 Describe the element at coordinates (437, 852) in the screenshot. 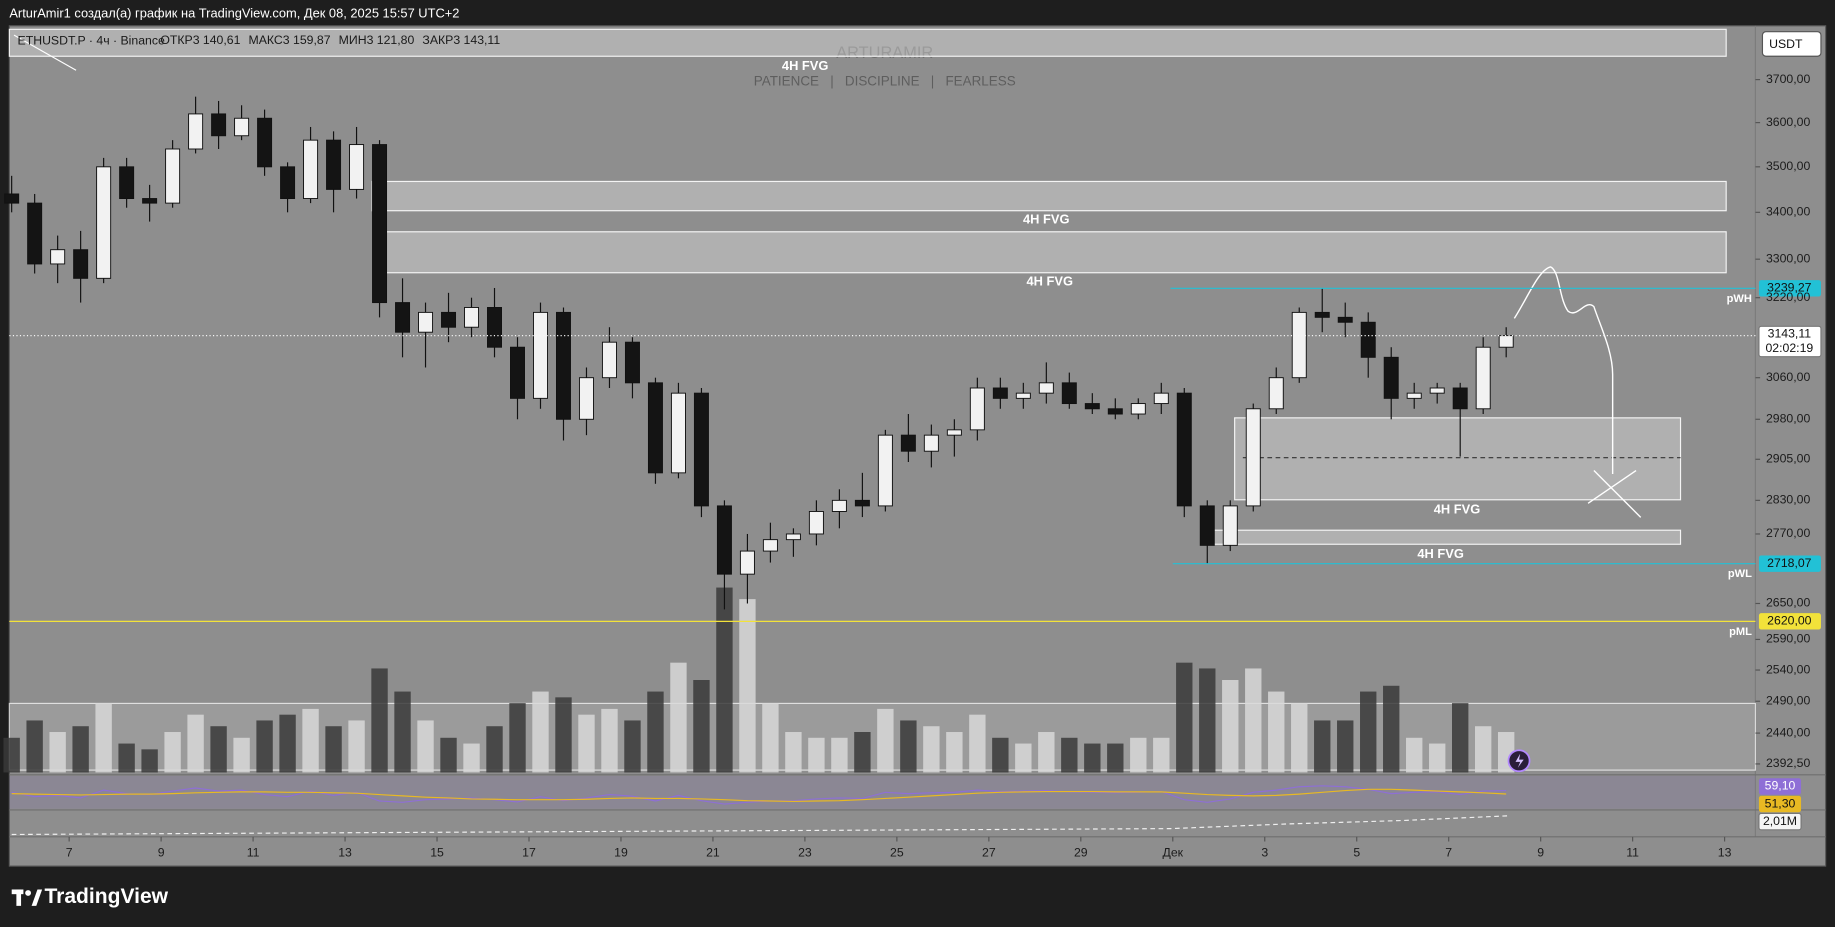

I see `x-tick-label: 15` at that location.